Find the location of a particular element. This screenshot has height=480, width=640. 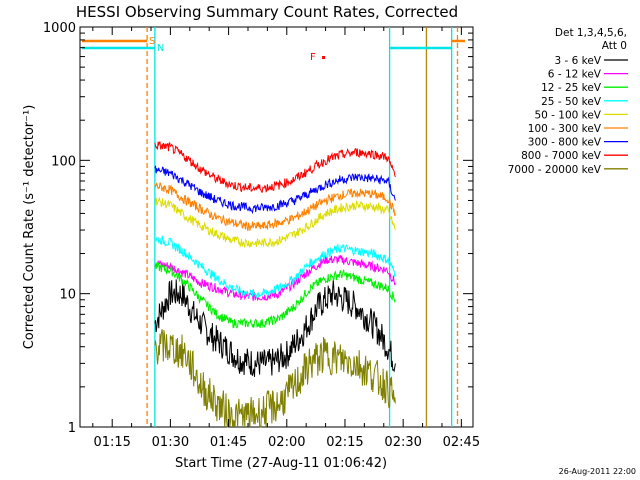

legend-header-line-1: Det 1,3,4,5,6, is located at coordinates (591, 33).